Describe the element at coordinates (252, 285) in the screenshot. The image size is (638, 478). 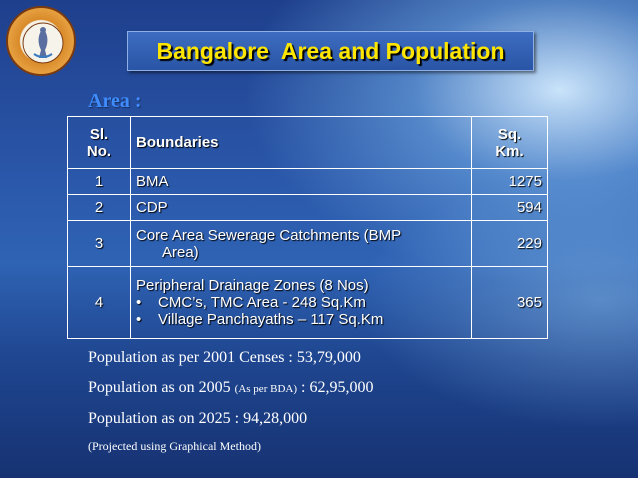
I see `row-boundary-heading: Peripheral Drainage Zones (8 Nos)` at that location.